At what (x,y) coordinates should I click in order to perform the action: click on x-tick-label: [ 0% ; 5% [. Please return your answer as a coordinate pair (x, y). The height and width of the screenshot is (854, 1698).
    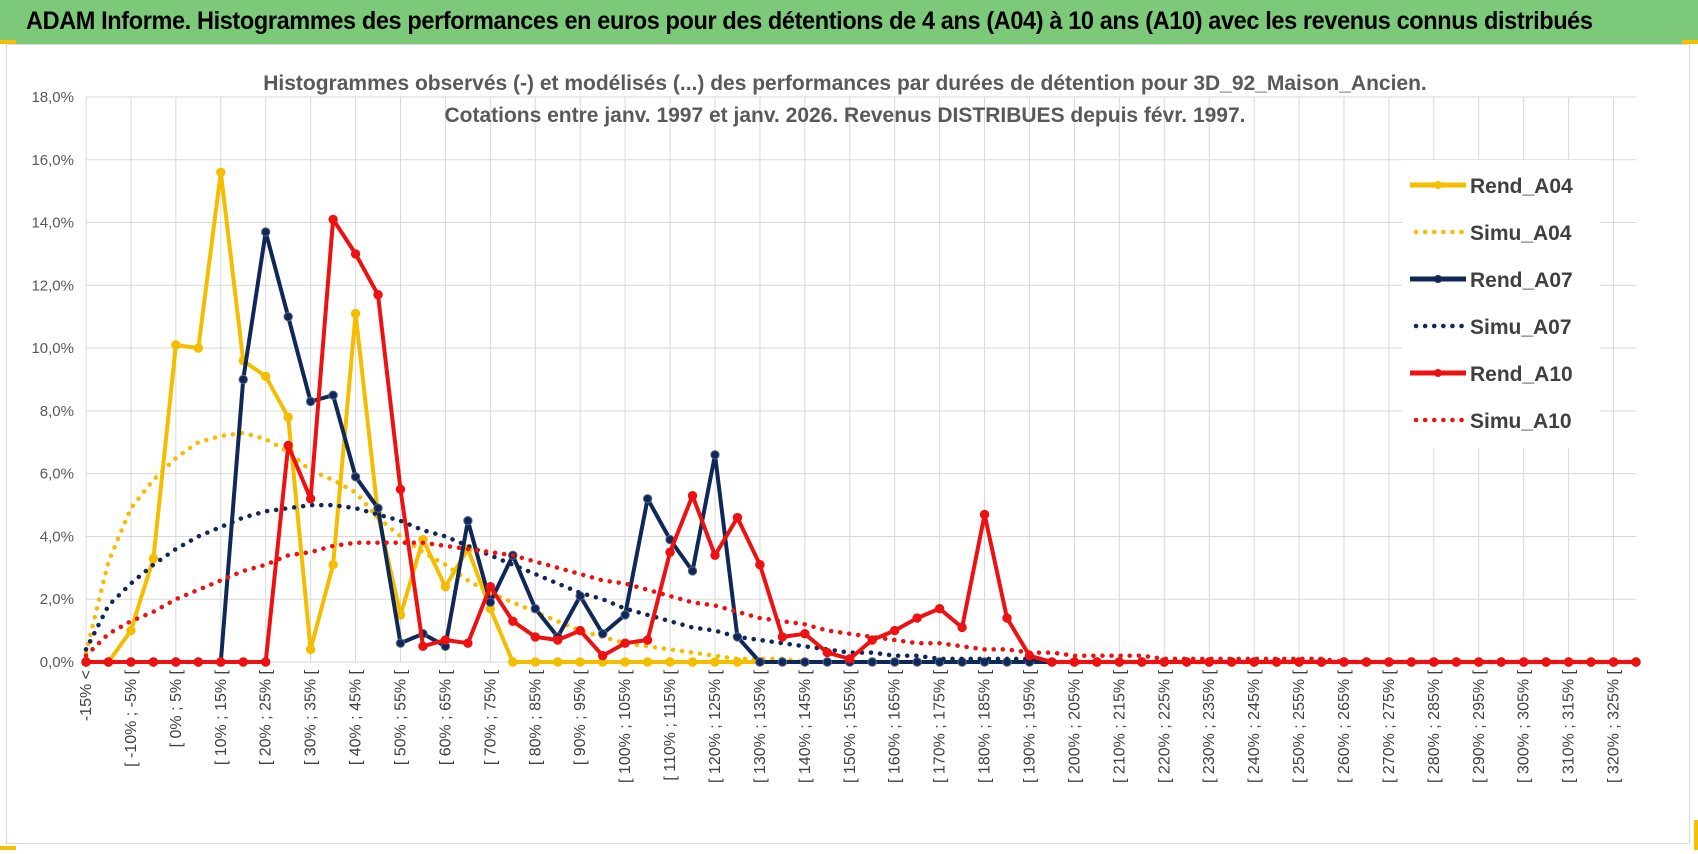
    Looking at the image, I should click on (176, 708).